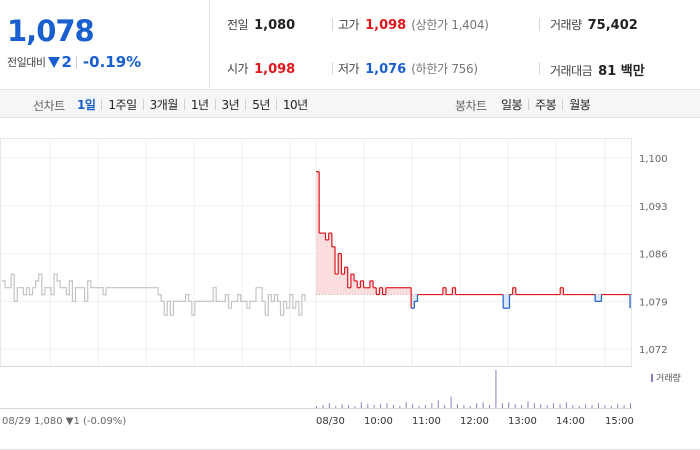  I want to click on y-tick-label: 1,079, so click(653, 302).